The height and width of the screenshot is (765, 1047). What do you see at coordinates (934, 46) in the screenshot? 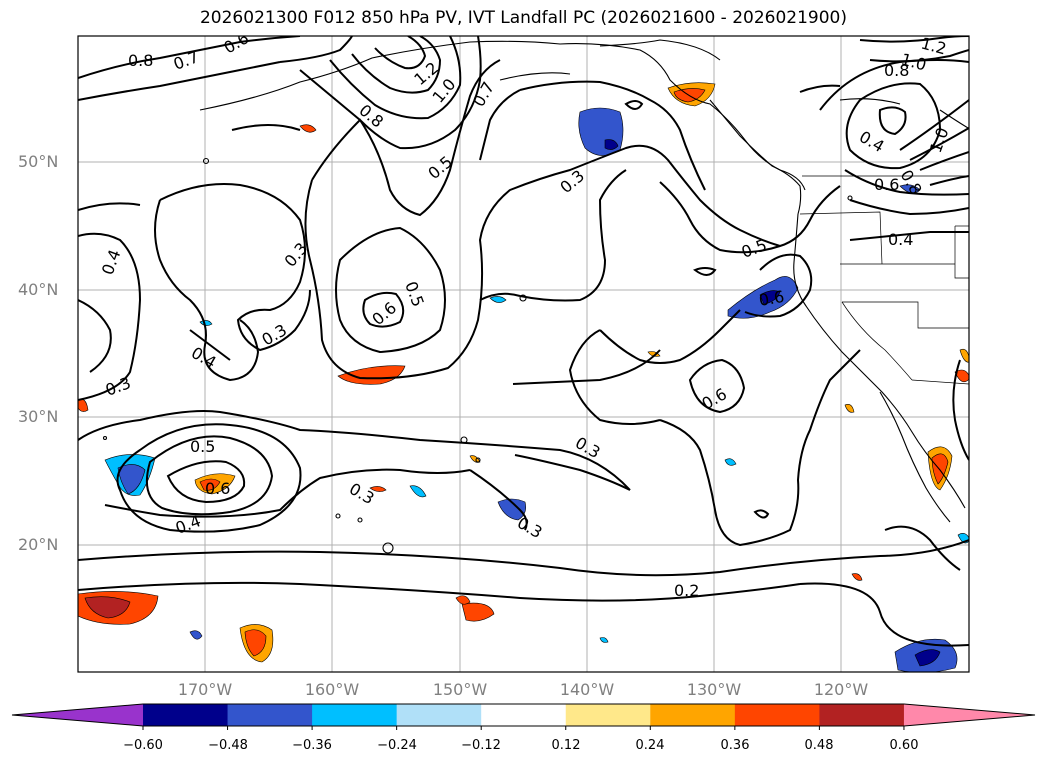
I see `contour-label: 1.2` at bounding box center [934, 46].